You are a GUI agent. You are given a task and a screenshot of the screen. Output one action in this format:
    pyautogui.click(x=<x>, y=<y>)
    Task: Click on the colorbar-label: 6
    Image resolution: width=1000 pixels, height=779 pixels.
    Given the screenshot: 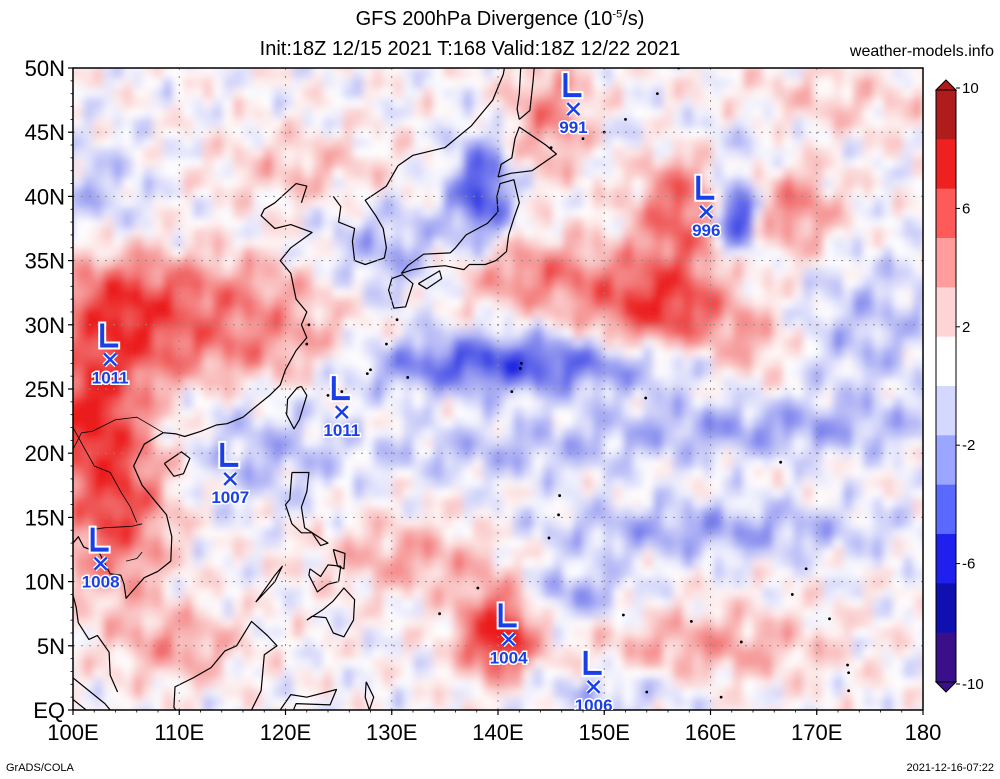 What is the action you would take?
    pyautogui.click(x=966, y=208)
    